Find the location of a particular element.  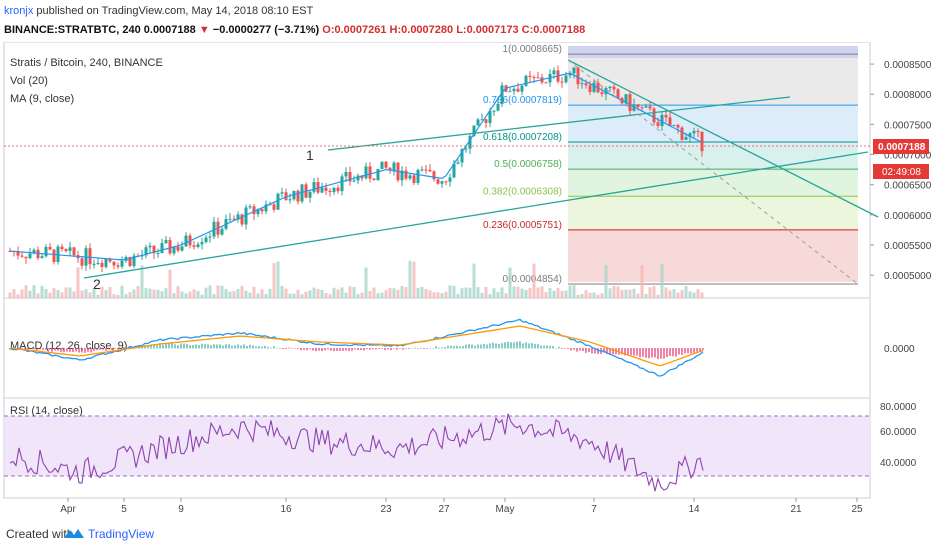

author-link: kronjx is located at coordinates (19, 11).